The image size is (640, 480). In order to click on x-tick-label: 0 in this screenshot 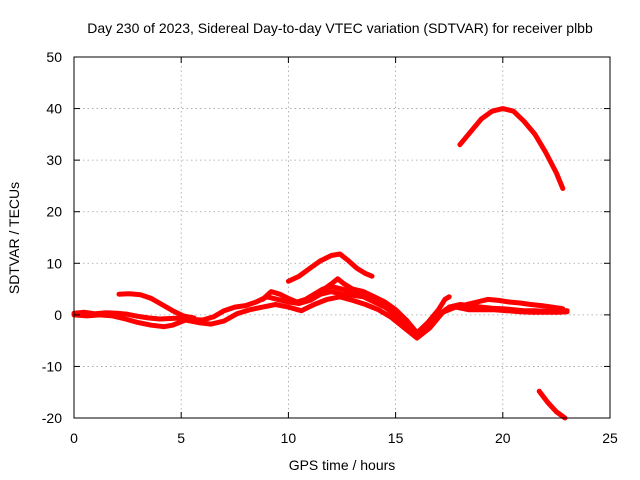, I will do `click(74, 438)`.